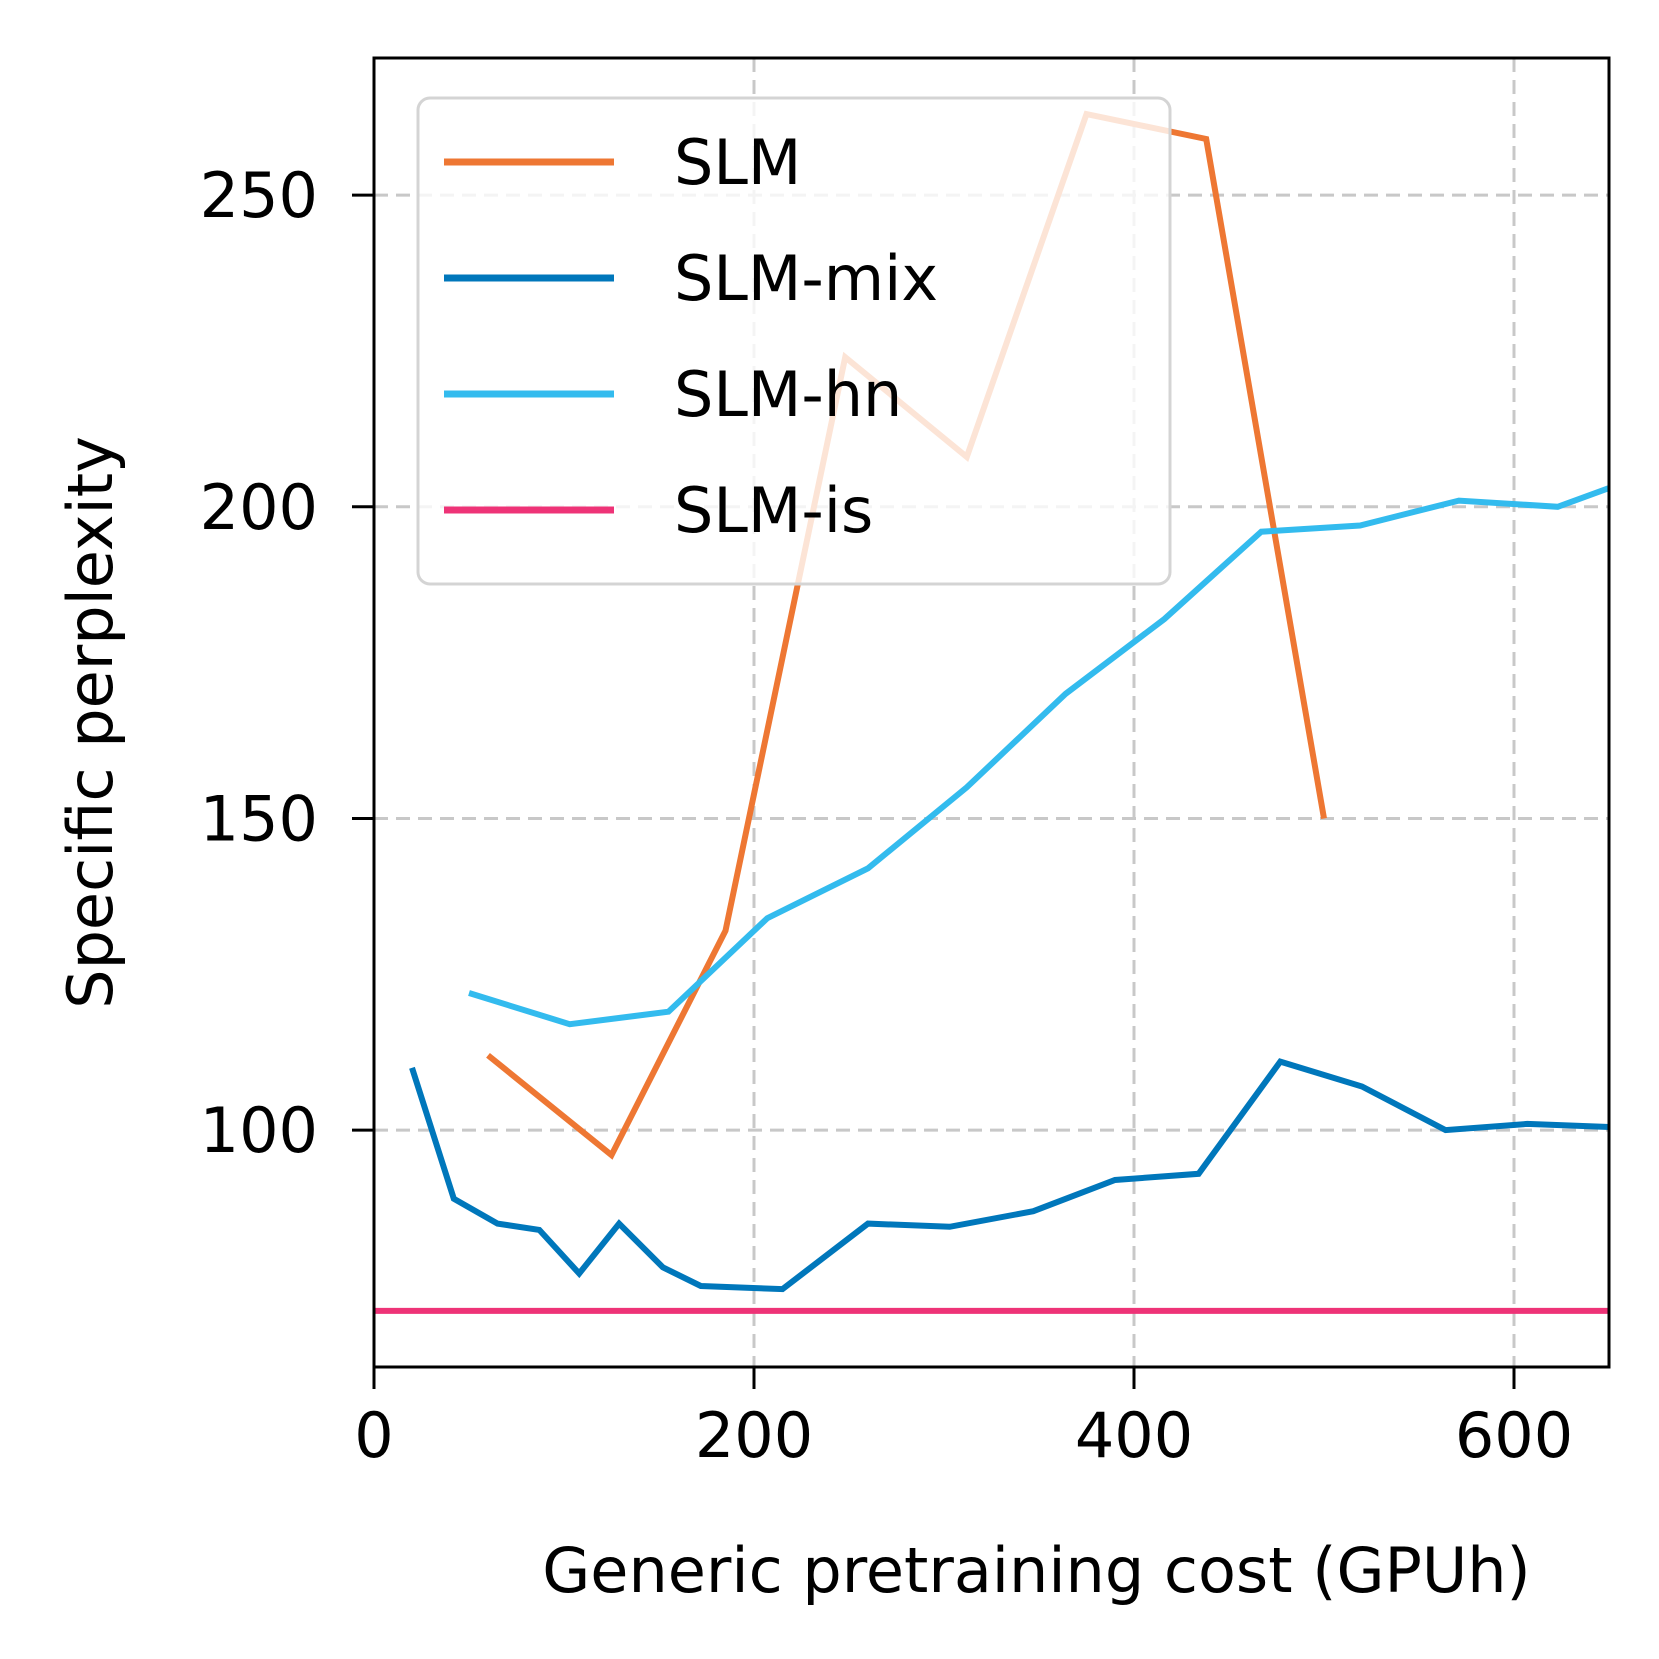  I want to click on y-axis-title: Specific perplexity, so click(90, 722).